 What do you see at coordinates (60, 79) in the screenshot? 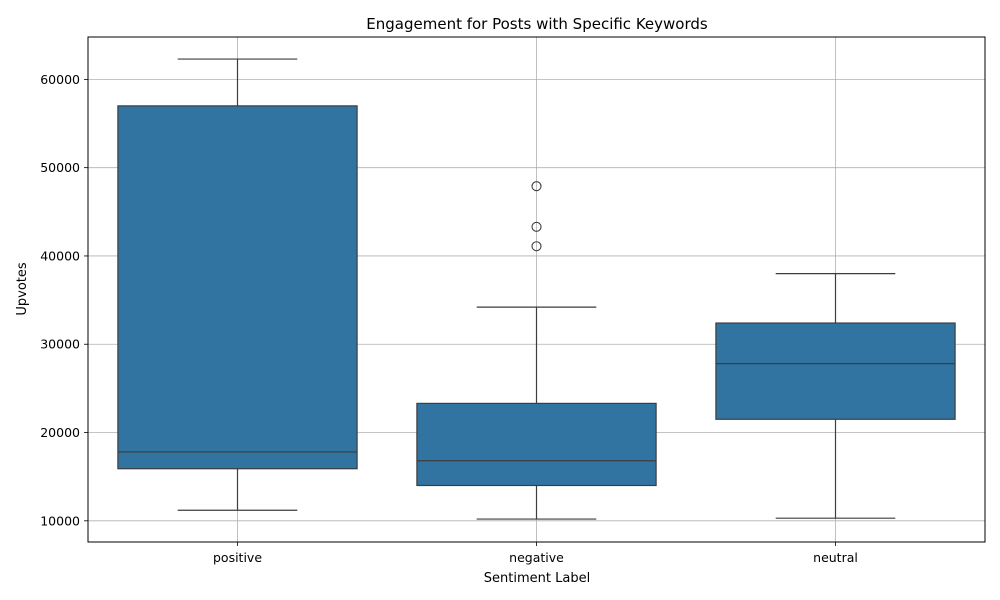
I see `y-tick-label: 60000` at bounding box center [60, 79].